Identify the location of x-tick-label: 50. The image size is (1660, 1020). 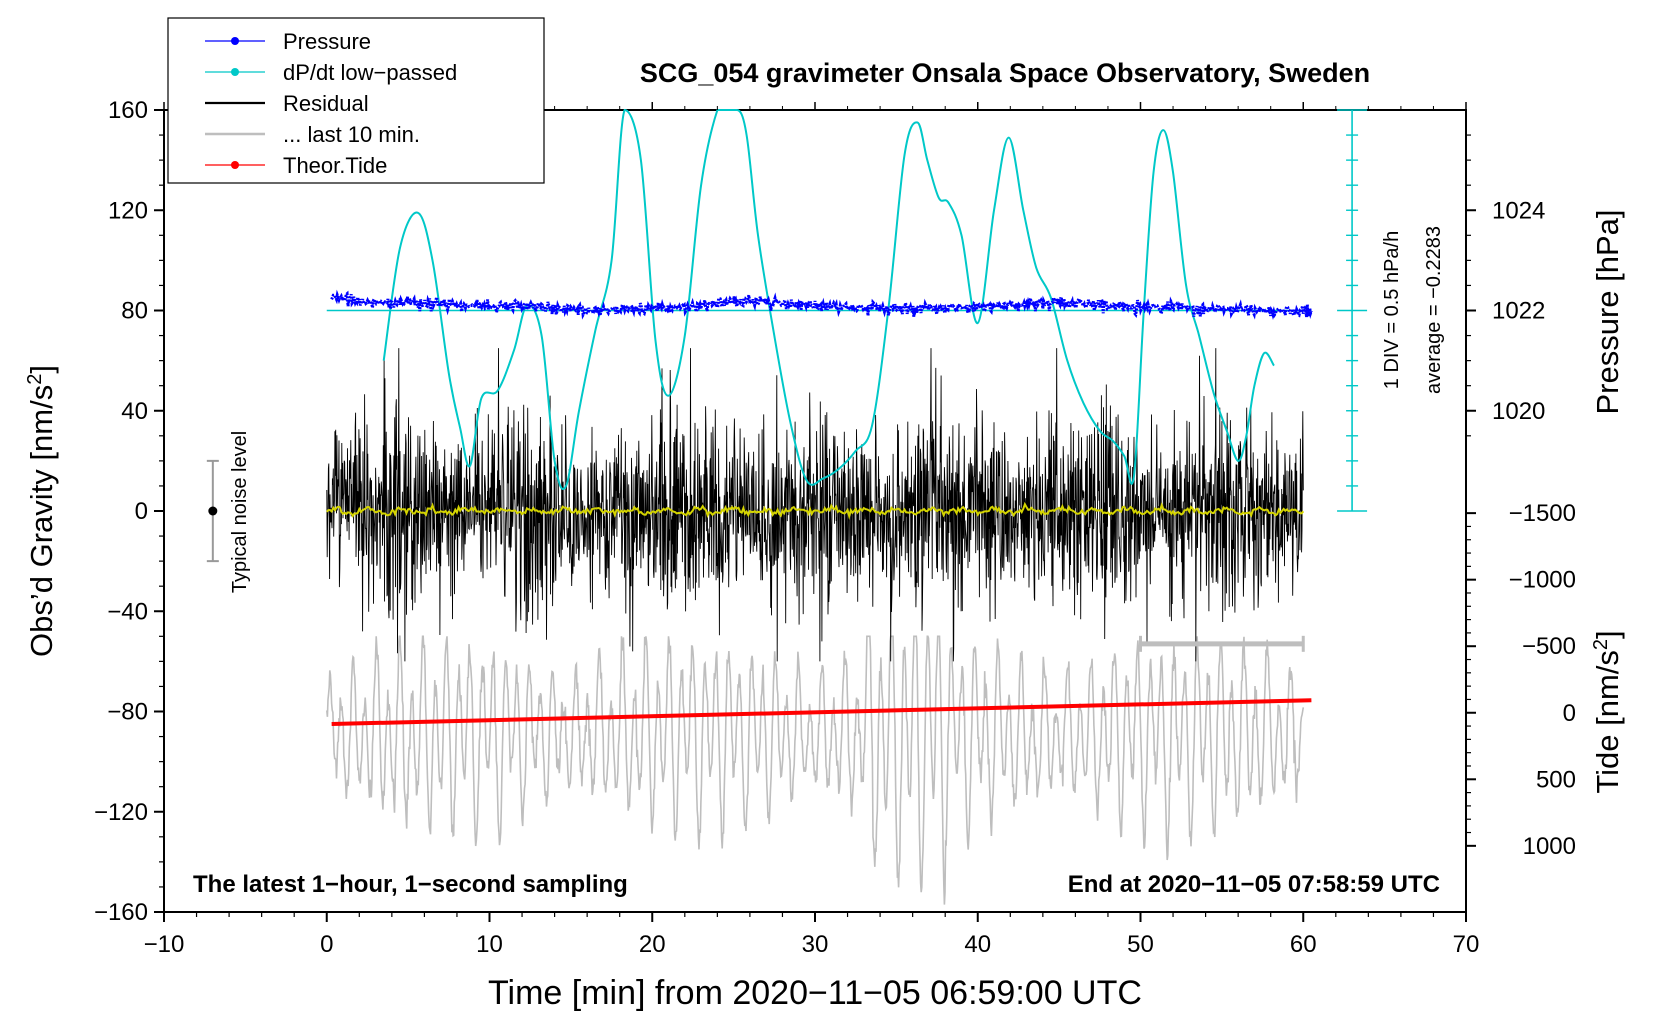
(1140, 944).